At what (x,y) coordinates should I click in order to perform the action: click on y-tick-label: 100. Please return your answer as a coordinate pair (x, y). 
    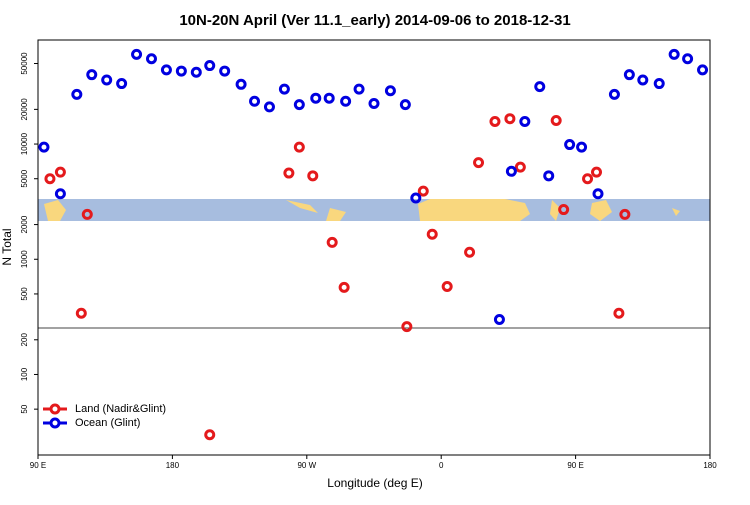
    Looking at the image, I should click on (24, 374).